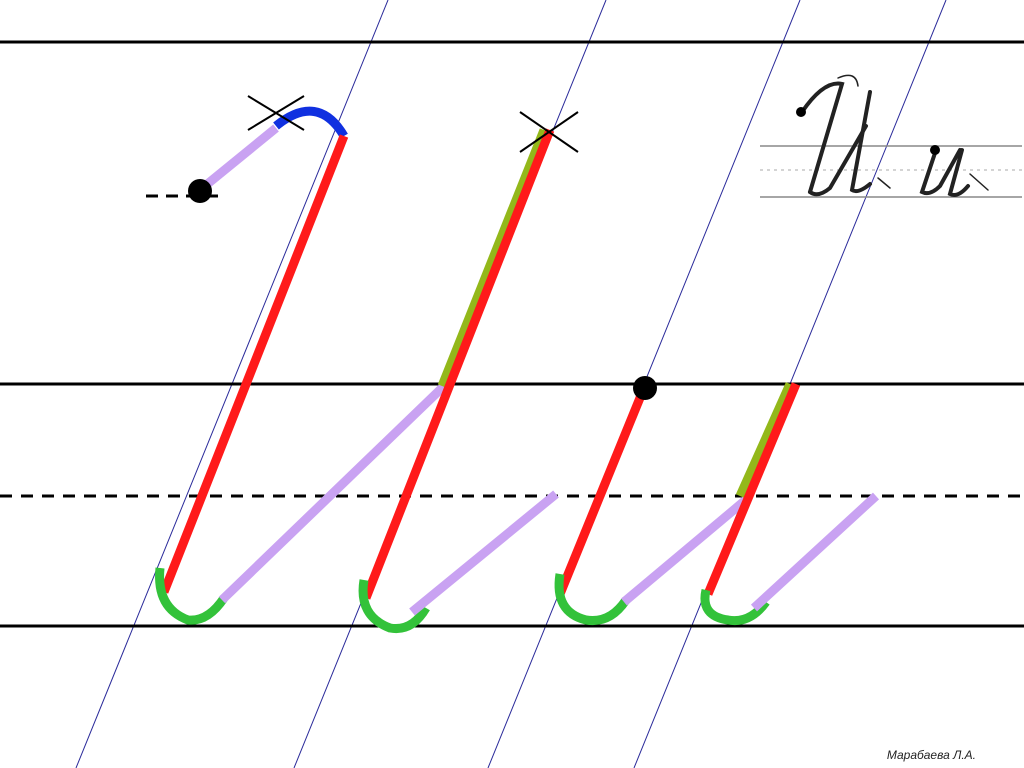 This screenshot has width=1024, height=768. Describe the element at coordinates (310, 122) in the screenshot. I see `top-arc` at that location.